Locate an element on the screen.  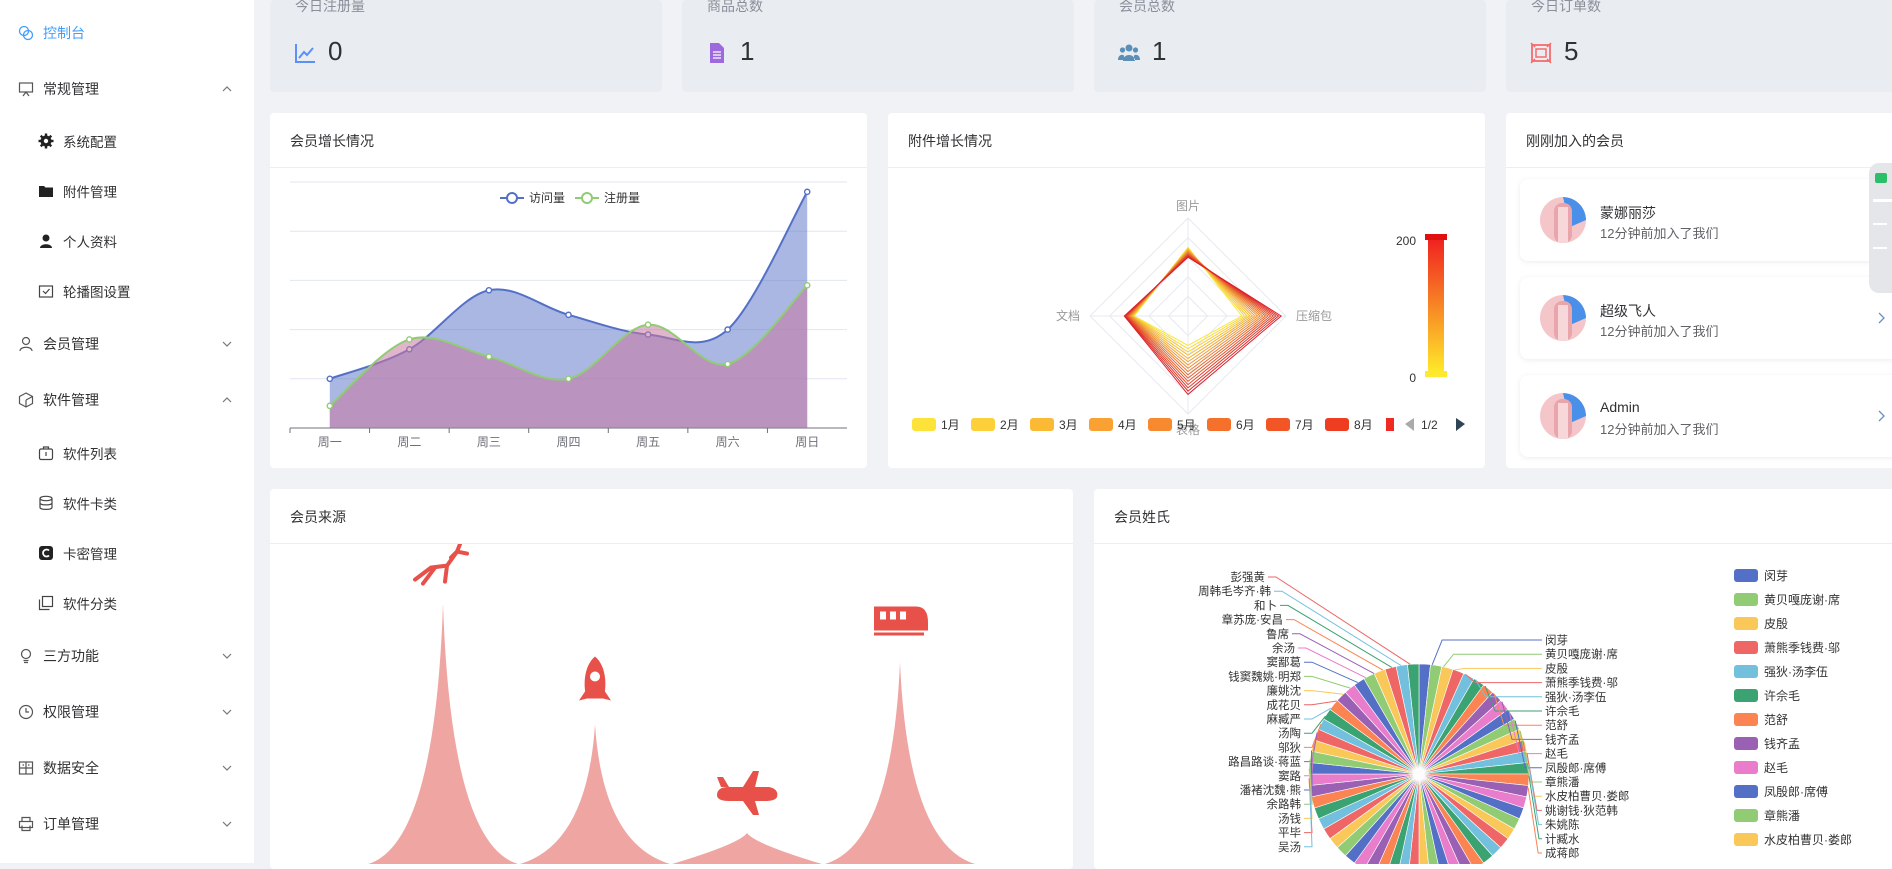
plane-icon is located at coordinates (747, 793).